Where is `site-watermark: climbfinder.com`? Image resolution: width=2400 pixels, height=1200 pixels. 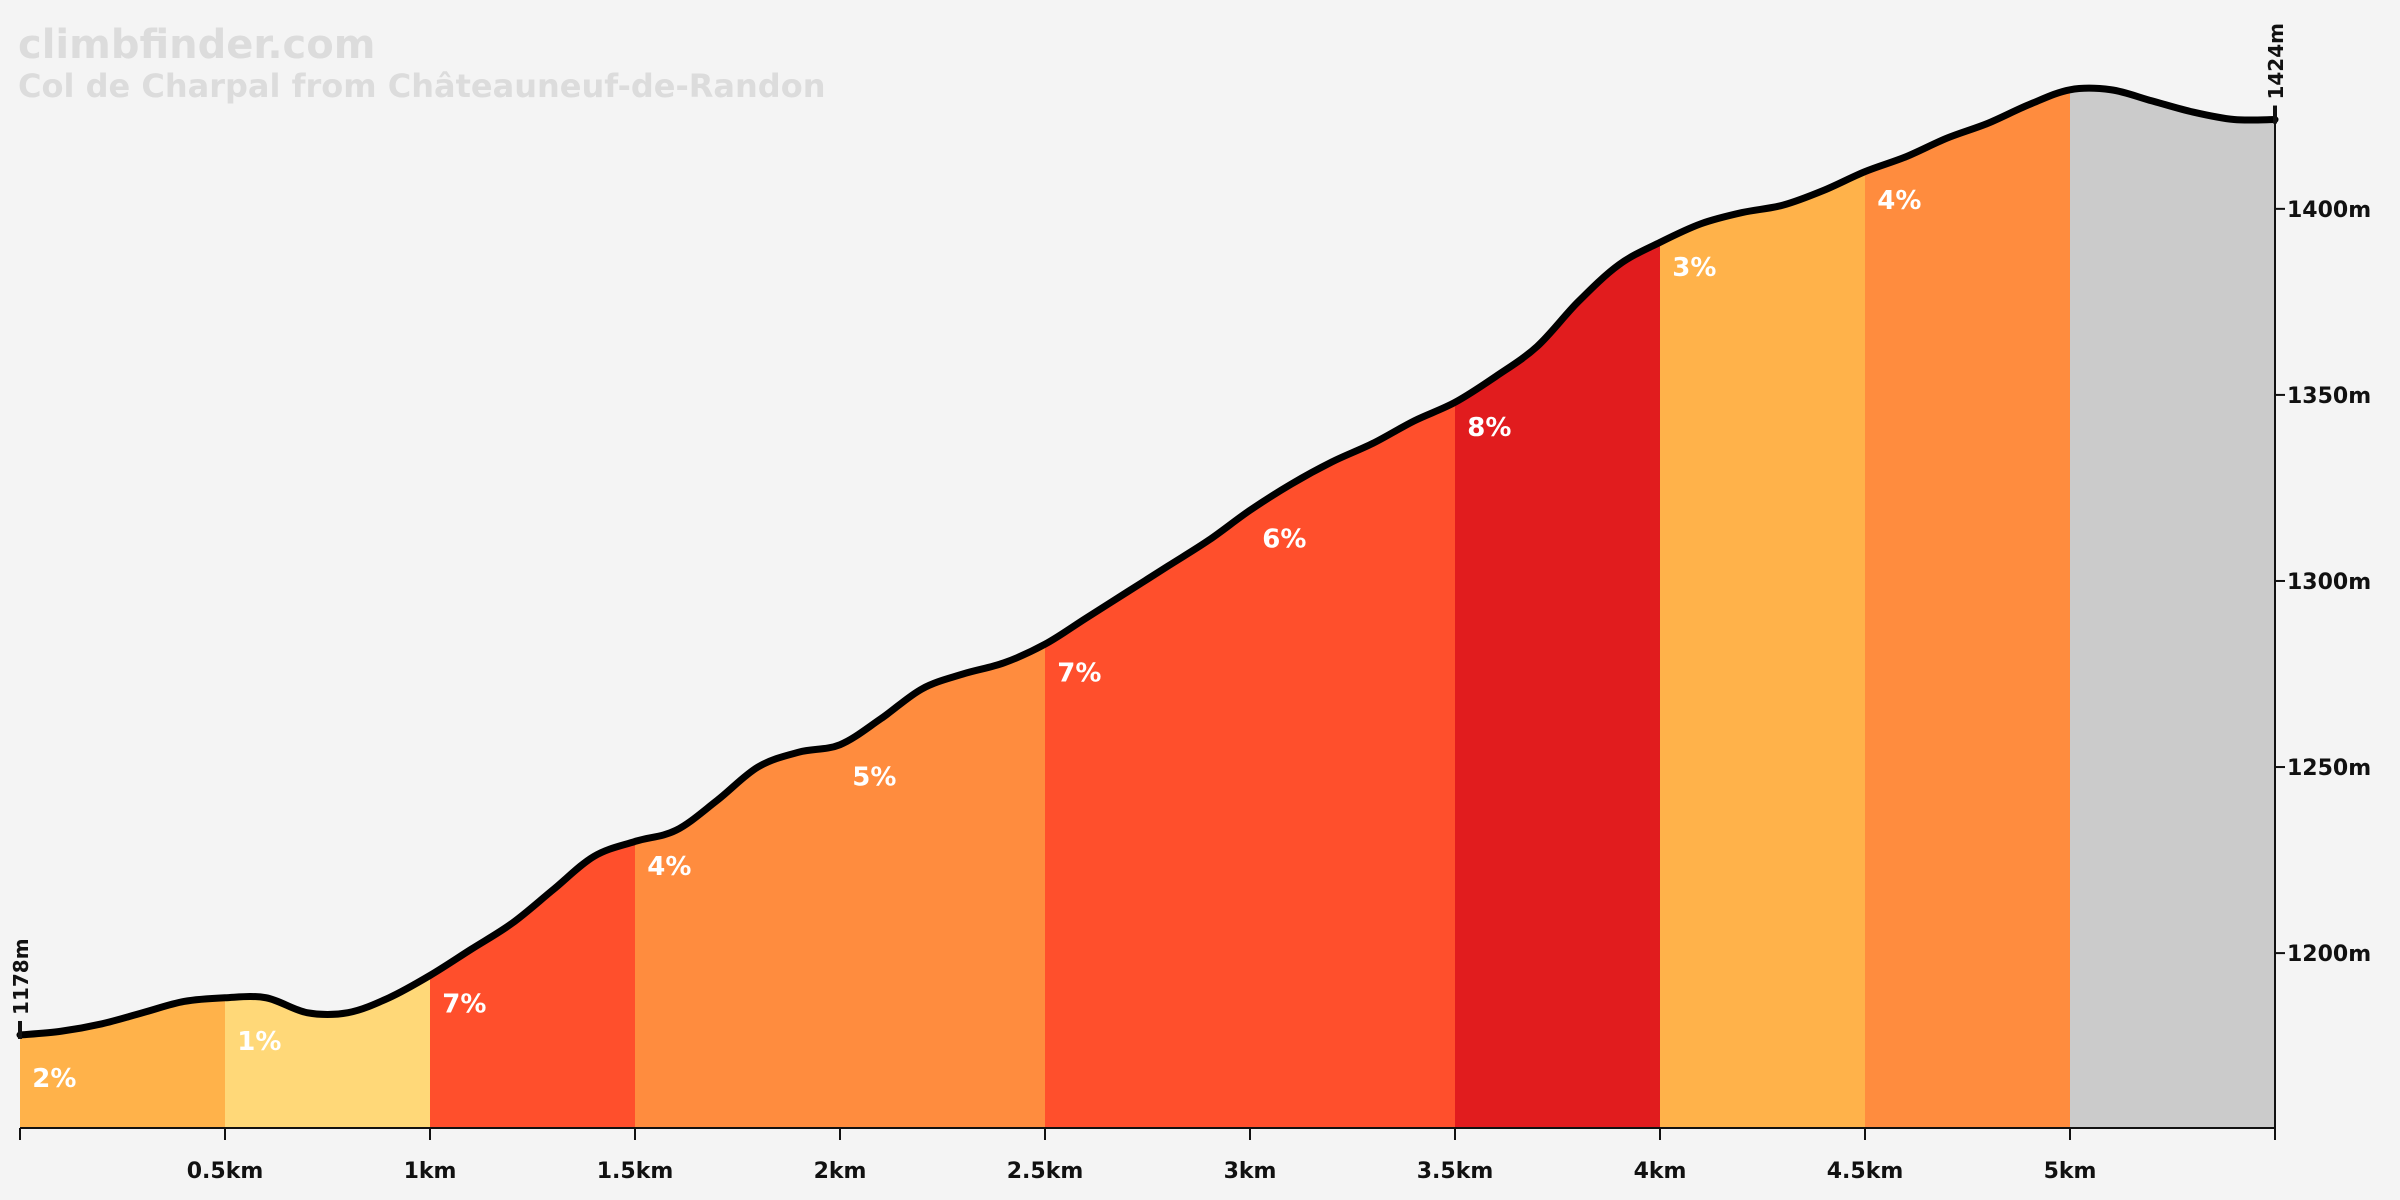
site-watermark: climbfinder.com is located at coordinates (196, 45).